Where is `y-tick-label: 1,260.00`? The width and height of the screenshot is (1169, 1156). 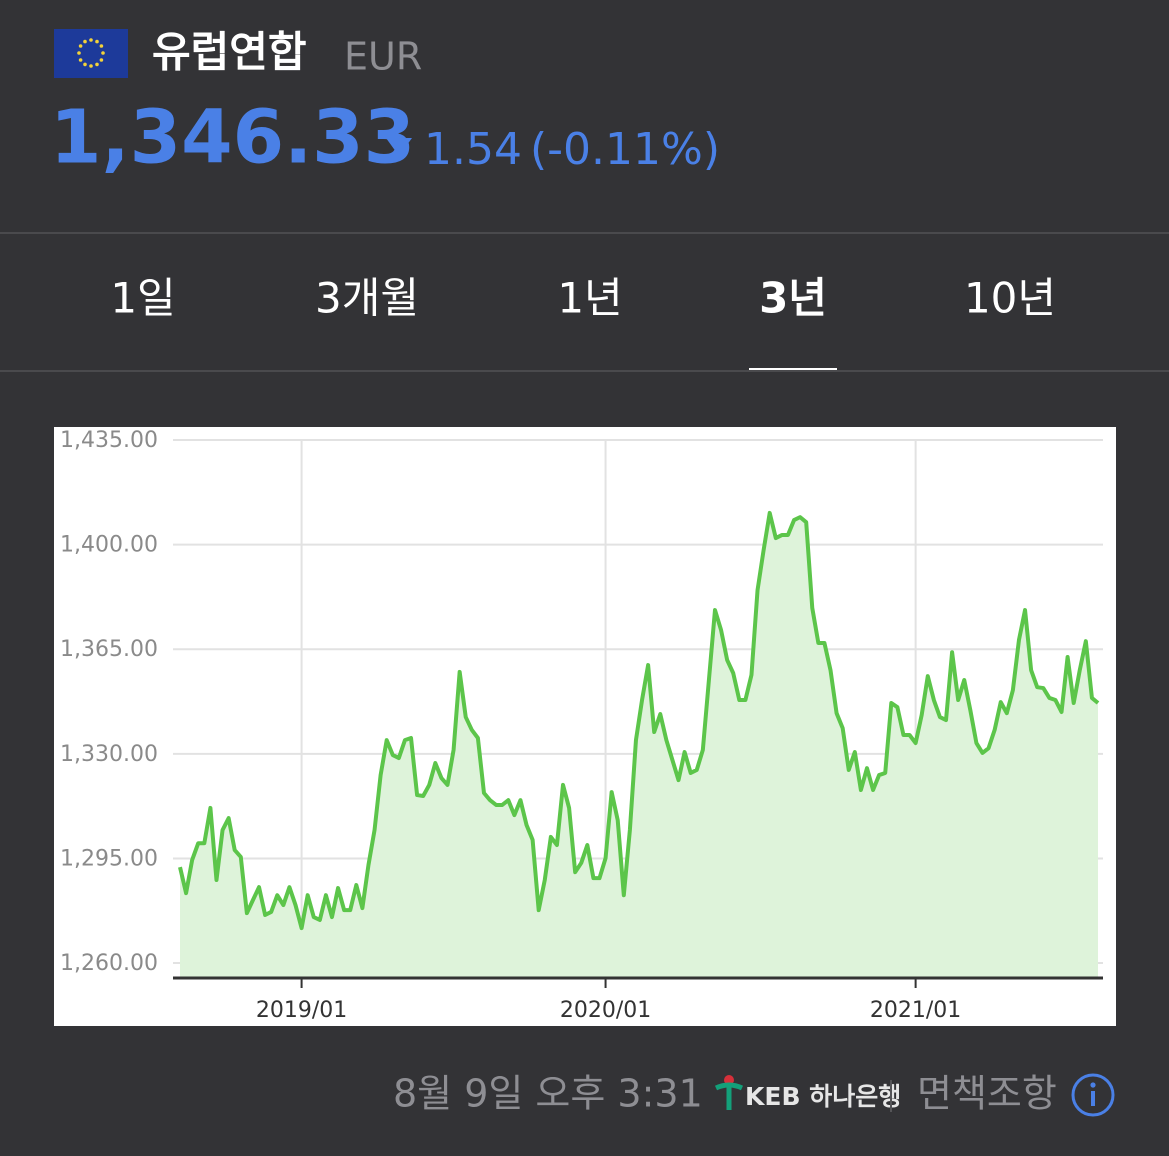 y-tick-label: 1,260.00 is located at coordinates (109, 963).